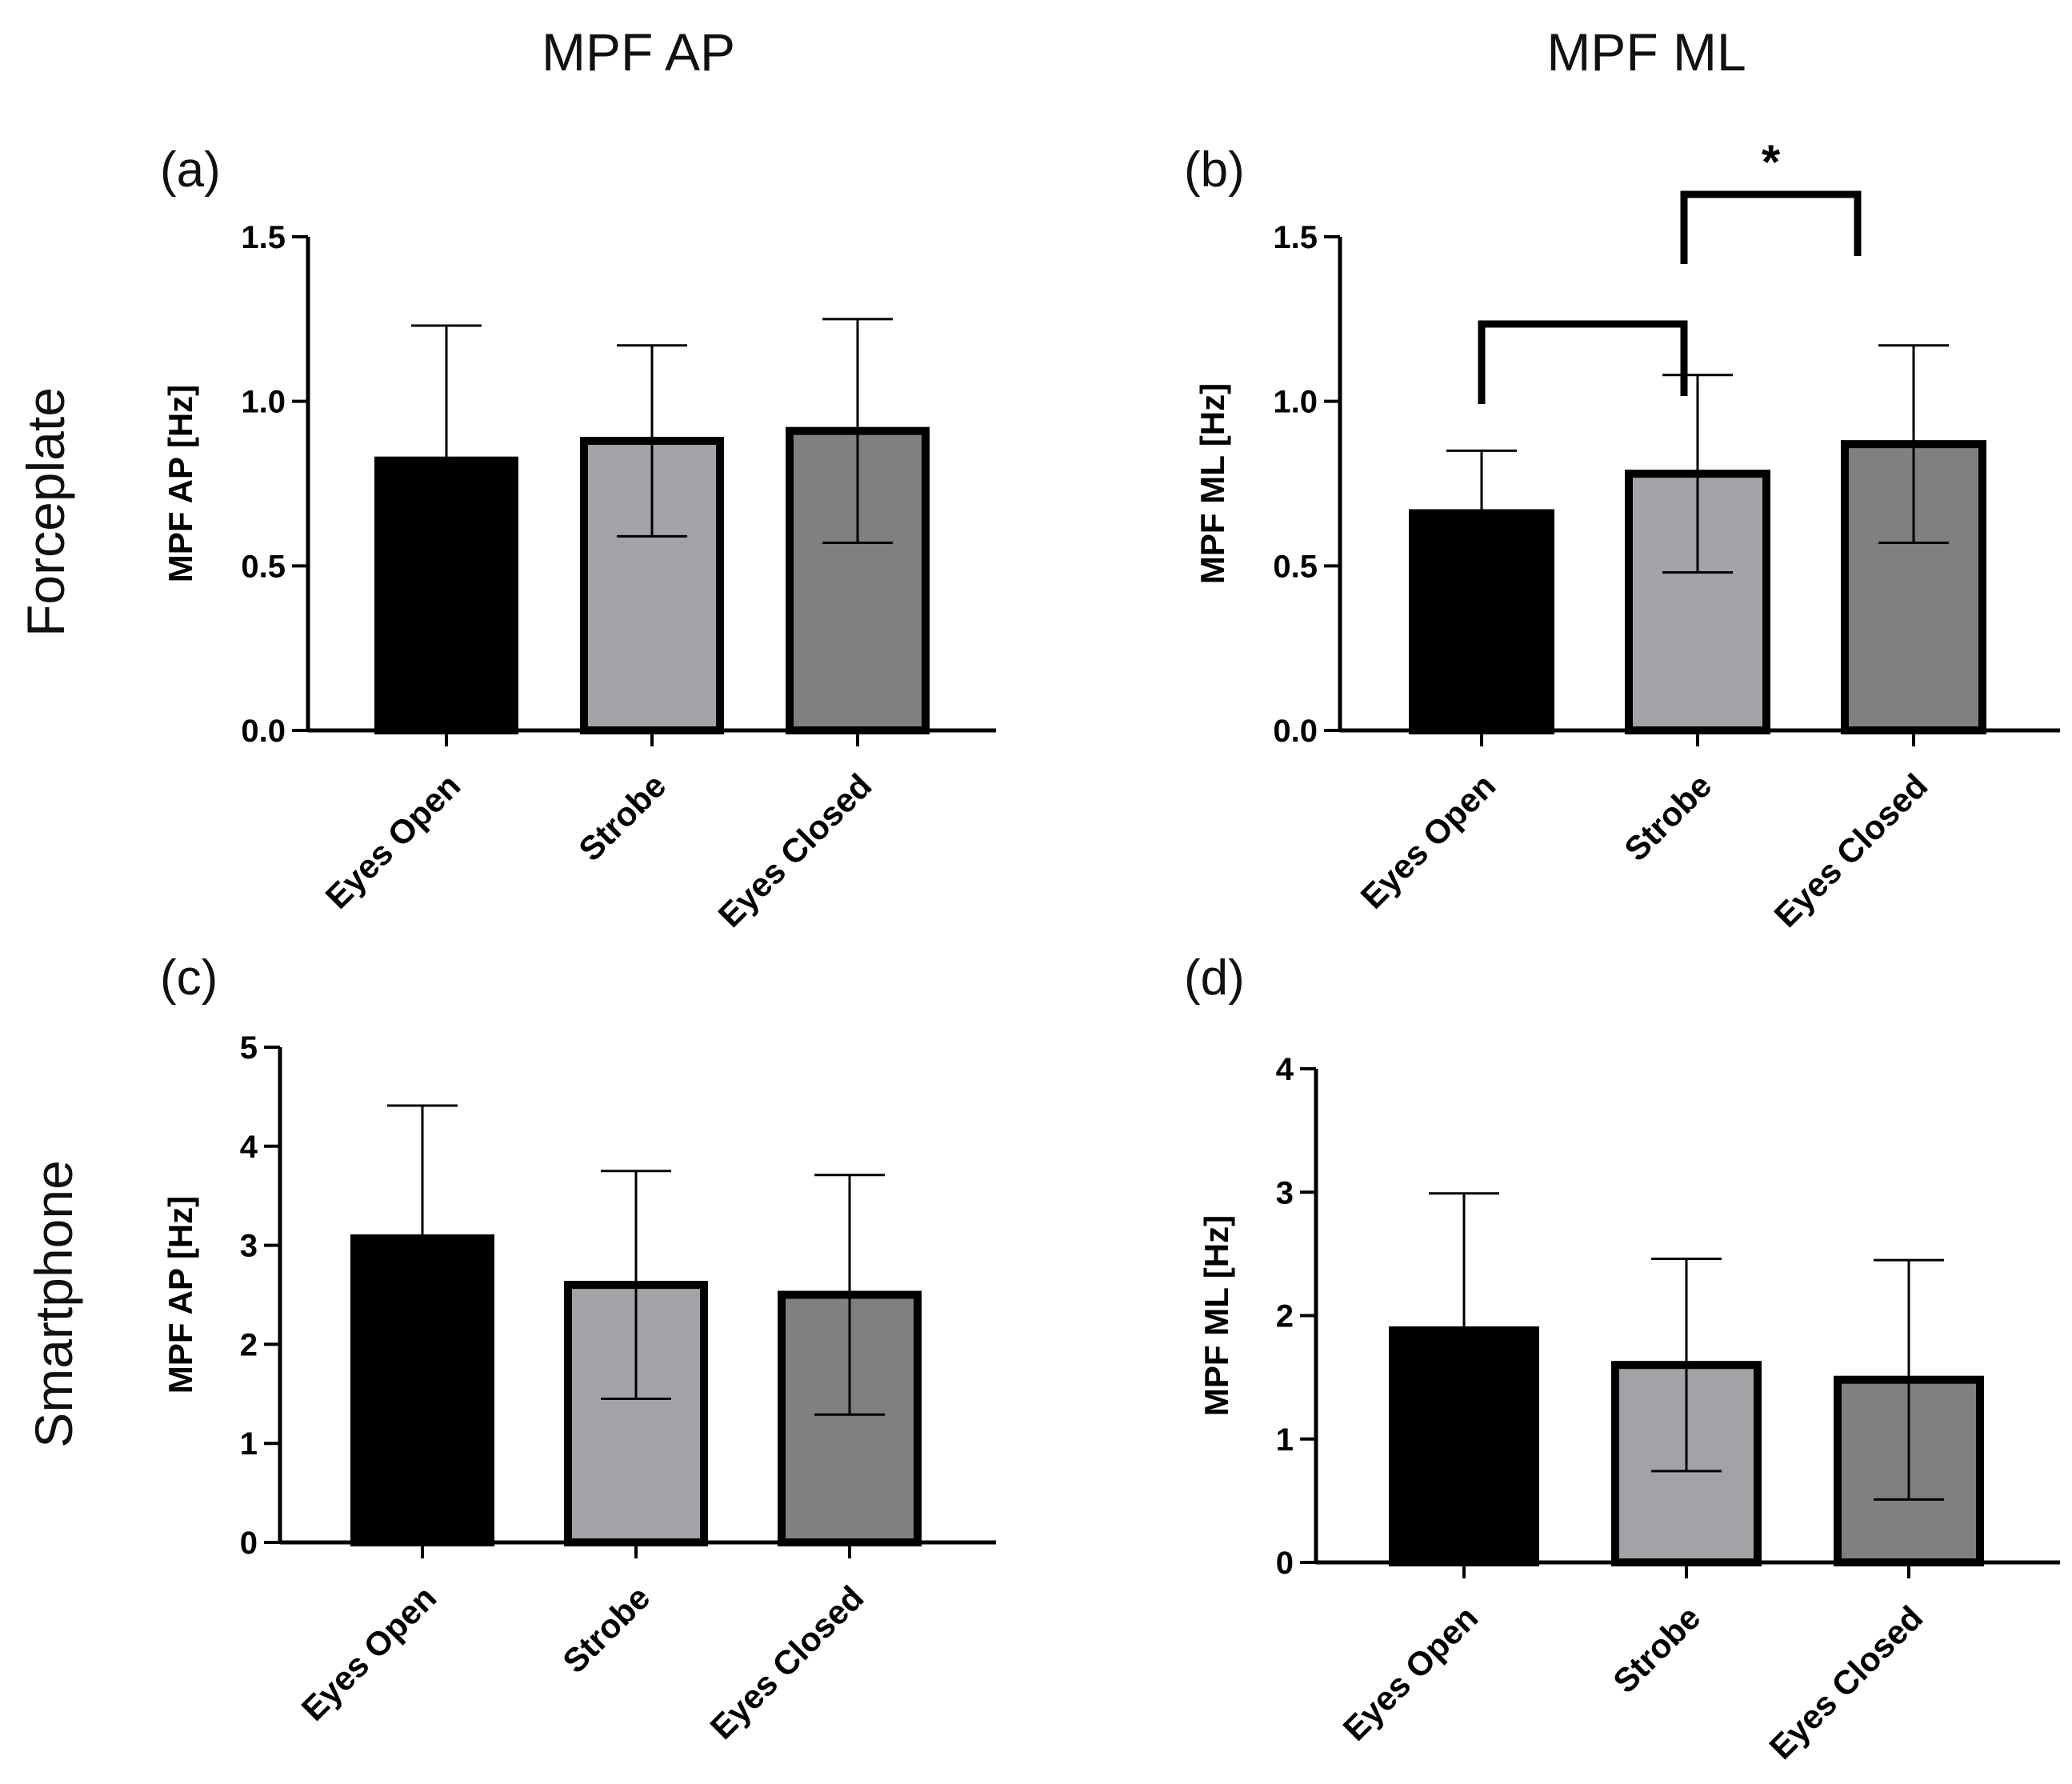 This screenshot has width=2072, height=1784. I want to click on y-tick-label-d-0: 0, so click(1285, 1563).